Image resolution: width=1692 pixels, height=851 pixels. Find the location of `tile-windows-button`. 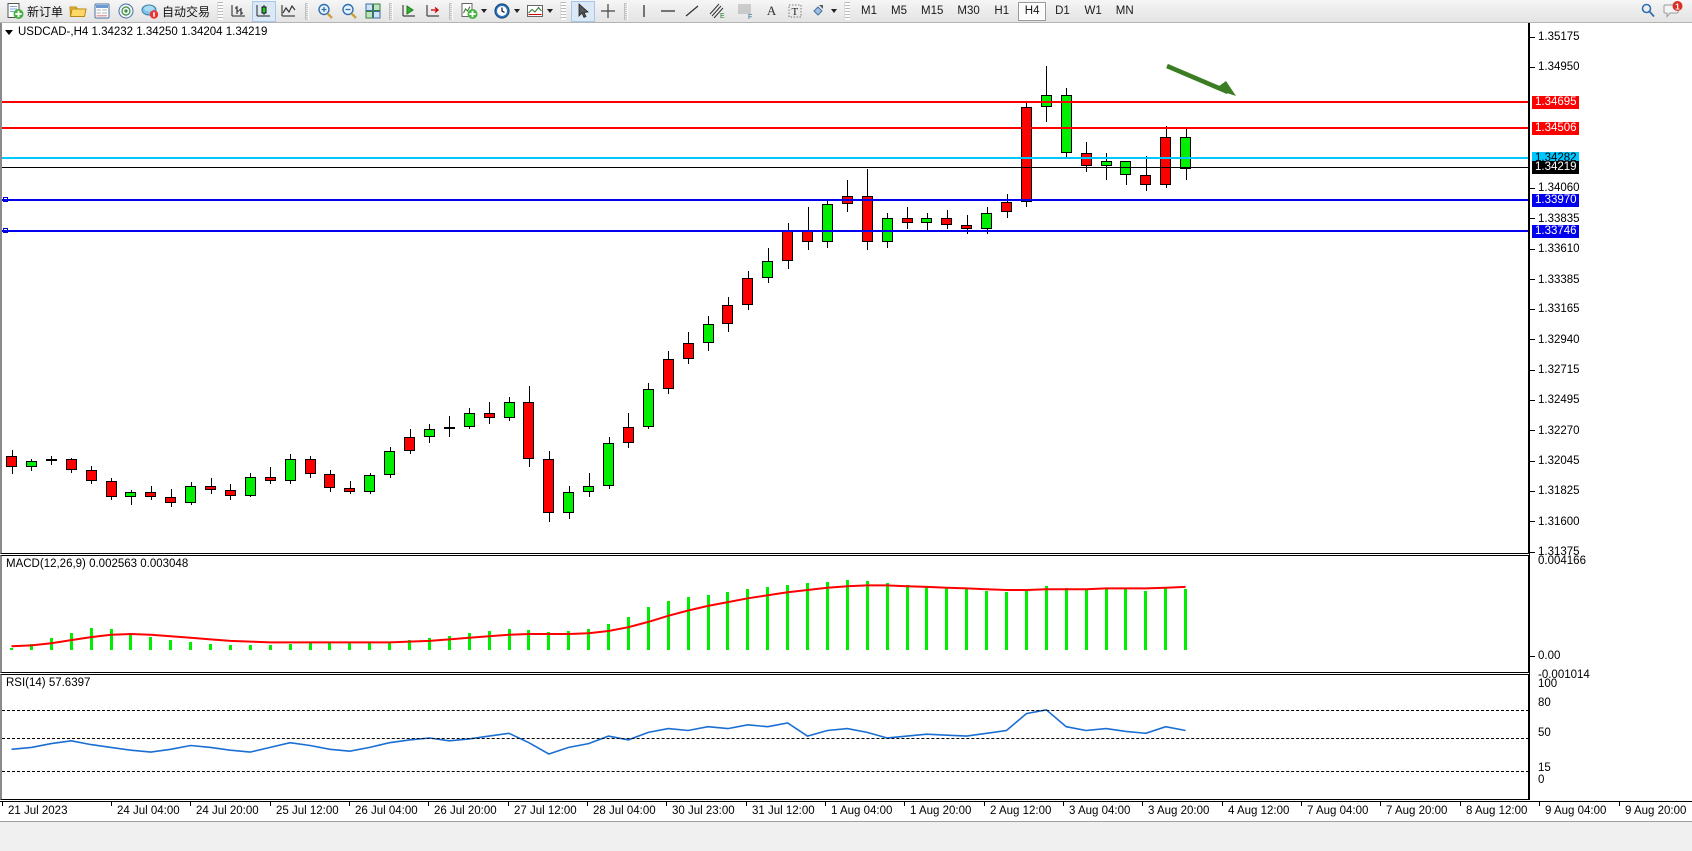

tile-windows-button is located at coordinates (373, 11).